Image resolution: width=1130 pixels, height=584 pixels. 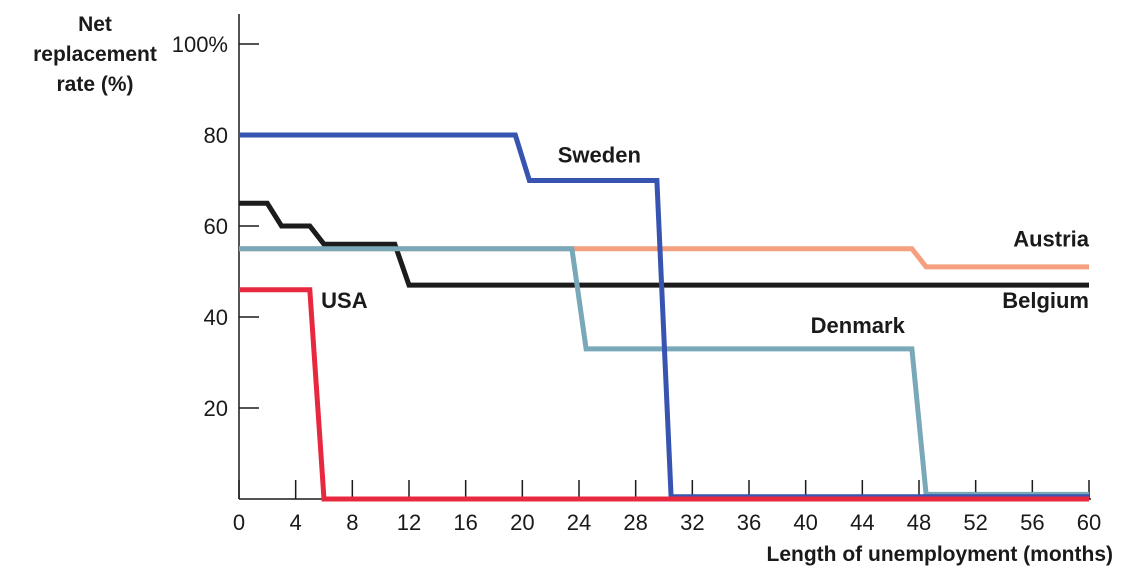 I want to click on y-axis-title-line: replacement, so click(x=95, y=54).